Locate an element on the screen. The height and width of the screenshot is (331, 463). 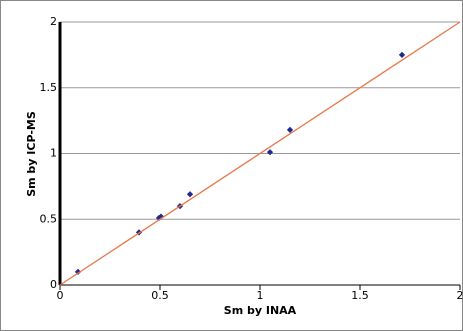
x-tick-label: 2 is located at coordinates (460, 295).